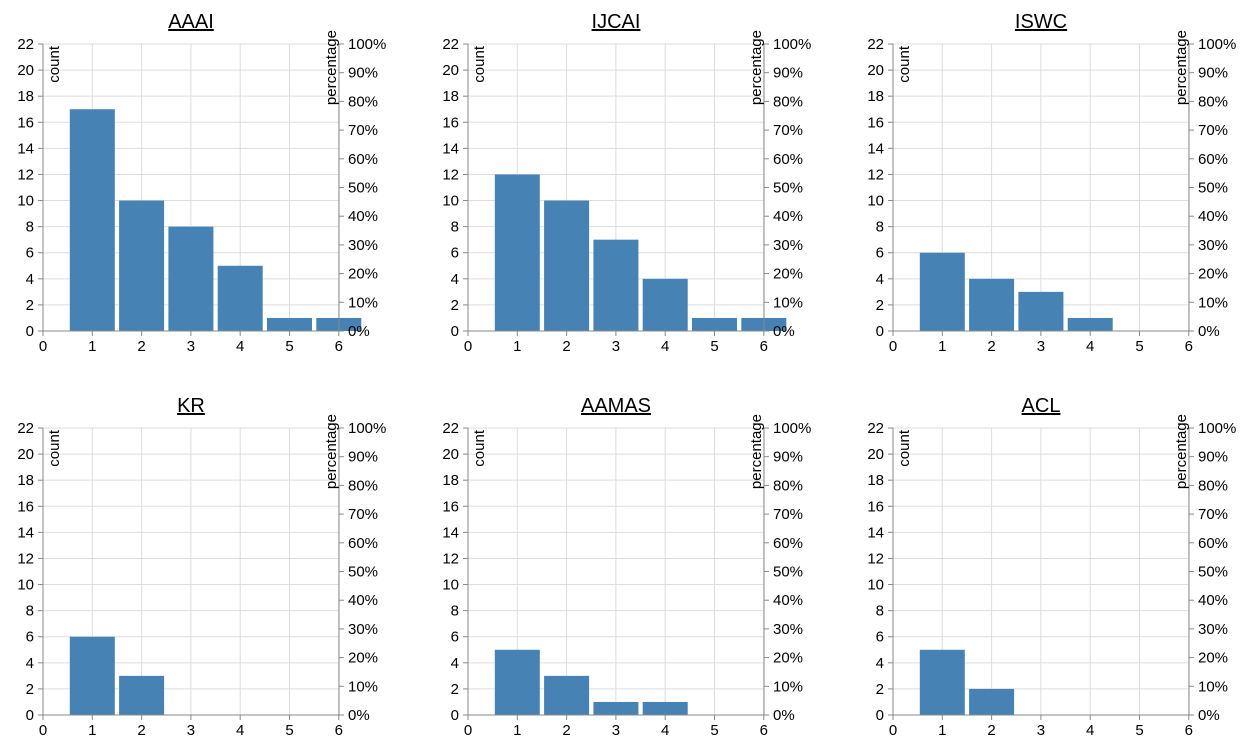  I want to click on y-tick-label: 18, so click(875, 480).